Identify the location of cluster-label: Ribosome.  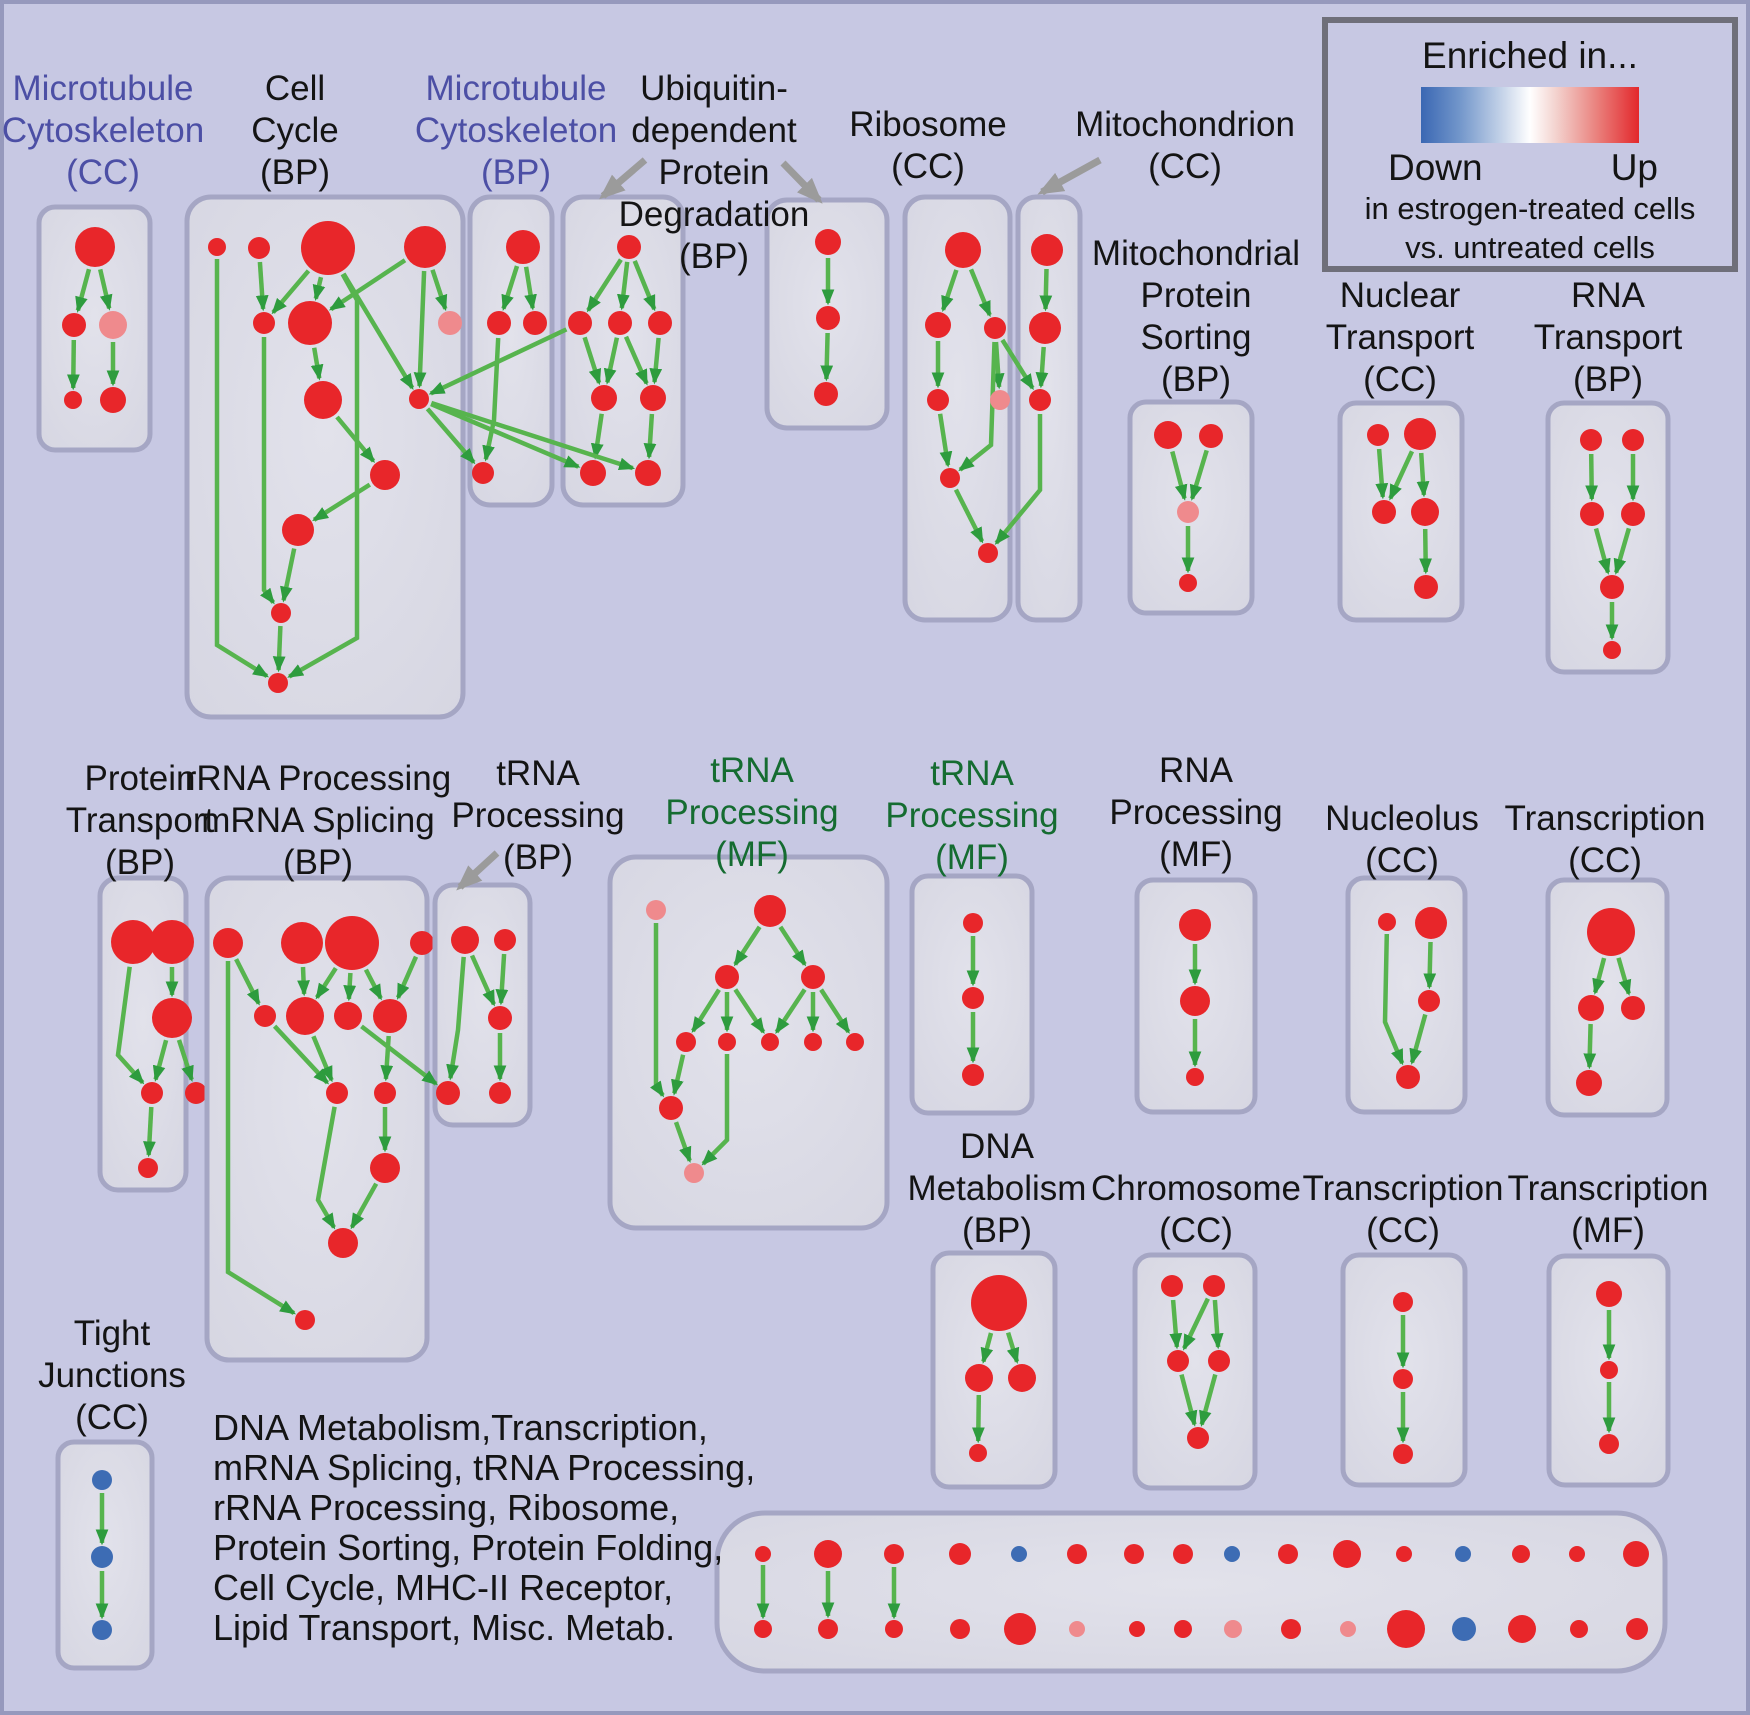
(928, 124).